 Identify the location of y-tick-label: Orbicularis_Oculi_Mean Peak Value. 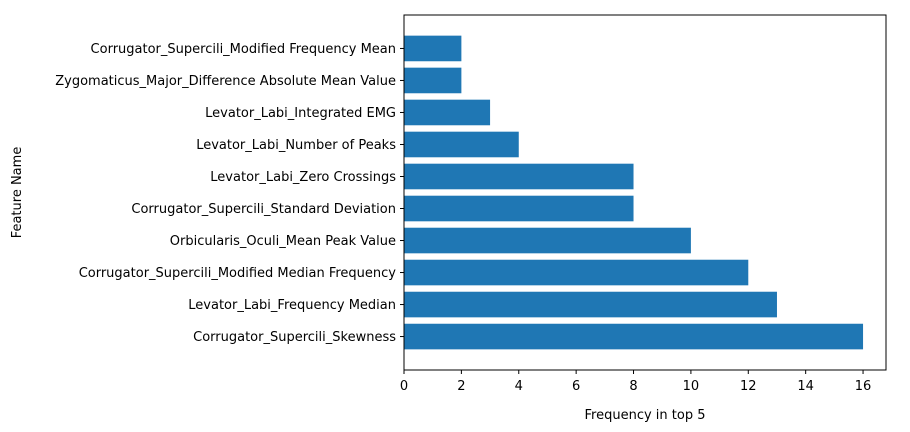
(283, 241).